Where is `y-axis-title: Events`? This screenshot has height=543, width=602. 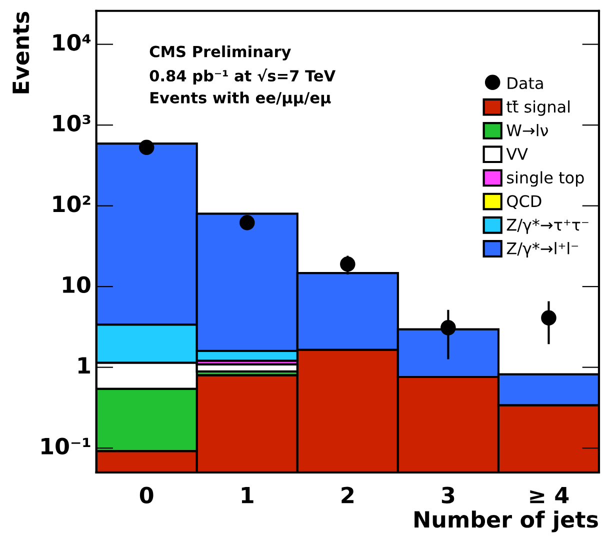 y-axis-title: Events is located at coordinates (21, 53).